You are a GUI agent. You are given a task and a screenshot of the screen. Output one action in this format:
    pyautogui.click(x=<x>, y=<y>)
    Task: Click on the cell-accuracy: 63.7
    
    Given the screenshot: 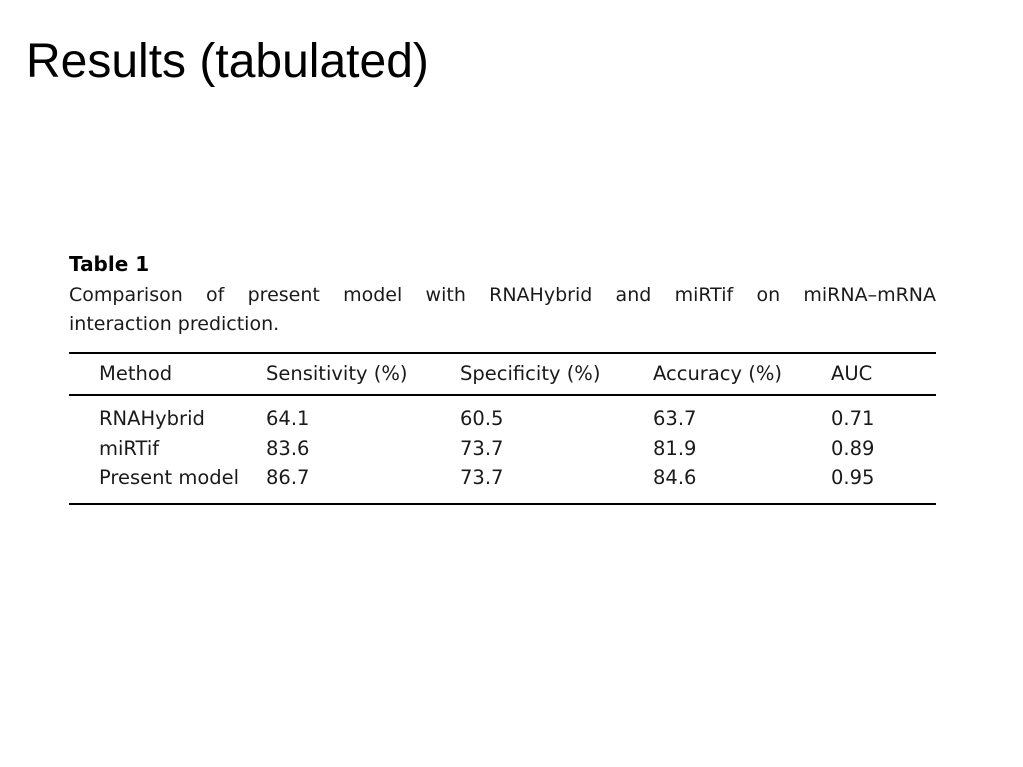 What is the action you would take?
    pyautogui.click(x=675, y=418)
    